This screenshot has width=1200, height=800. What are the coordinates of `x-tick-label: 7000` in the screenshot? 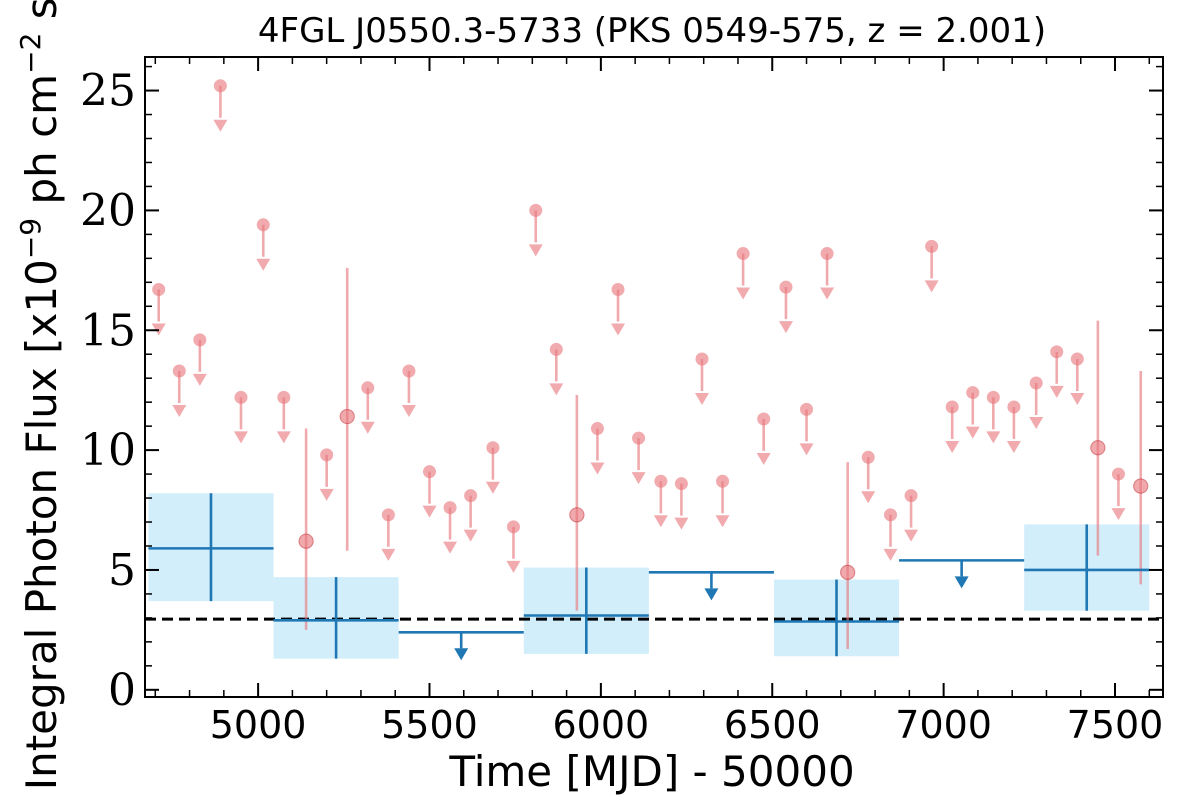 It's located at (943, 725).